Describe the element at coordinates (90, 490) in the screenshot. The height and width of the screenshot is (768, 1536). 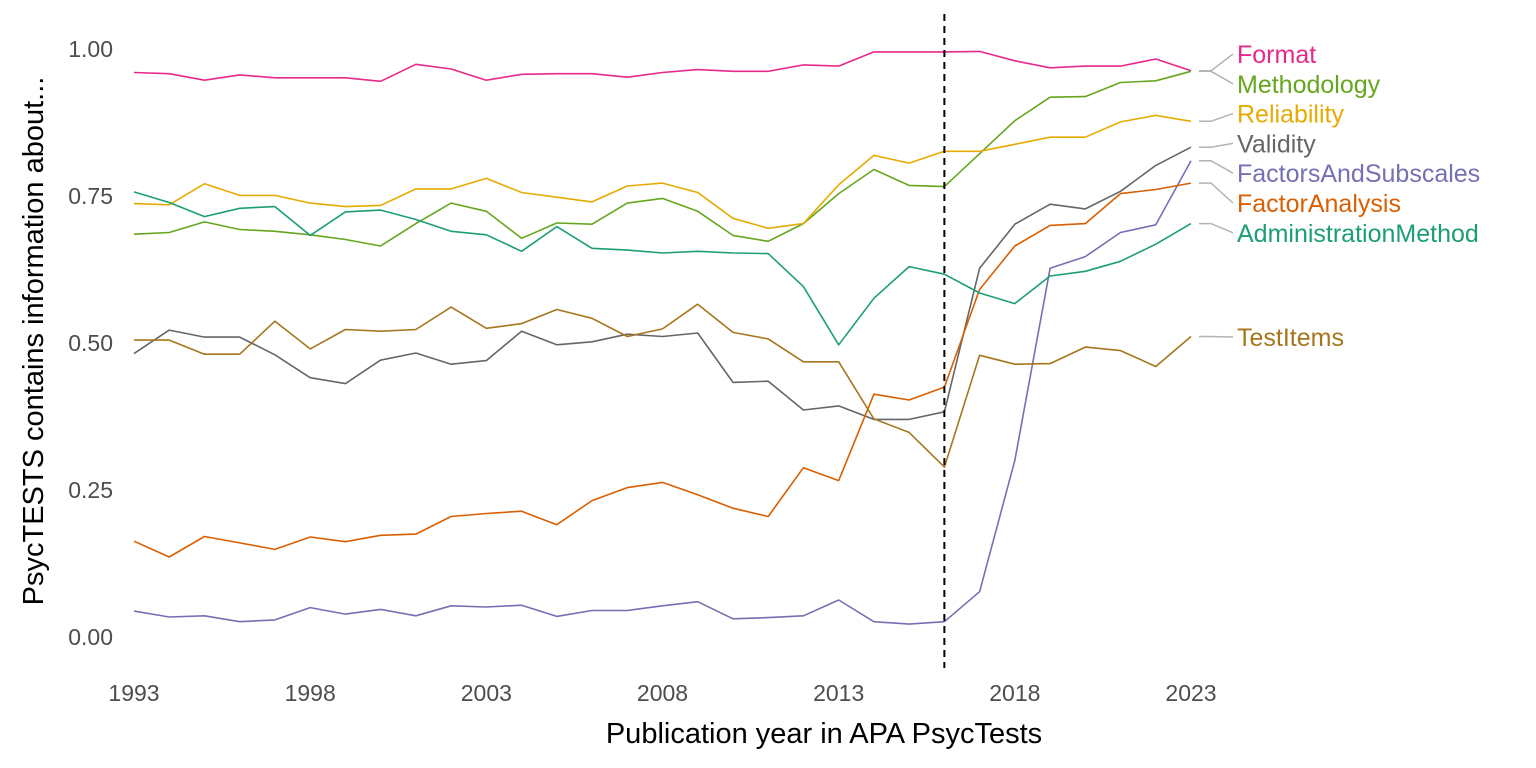
I see `y-tick-label: 0.25` at that location.